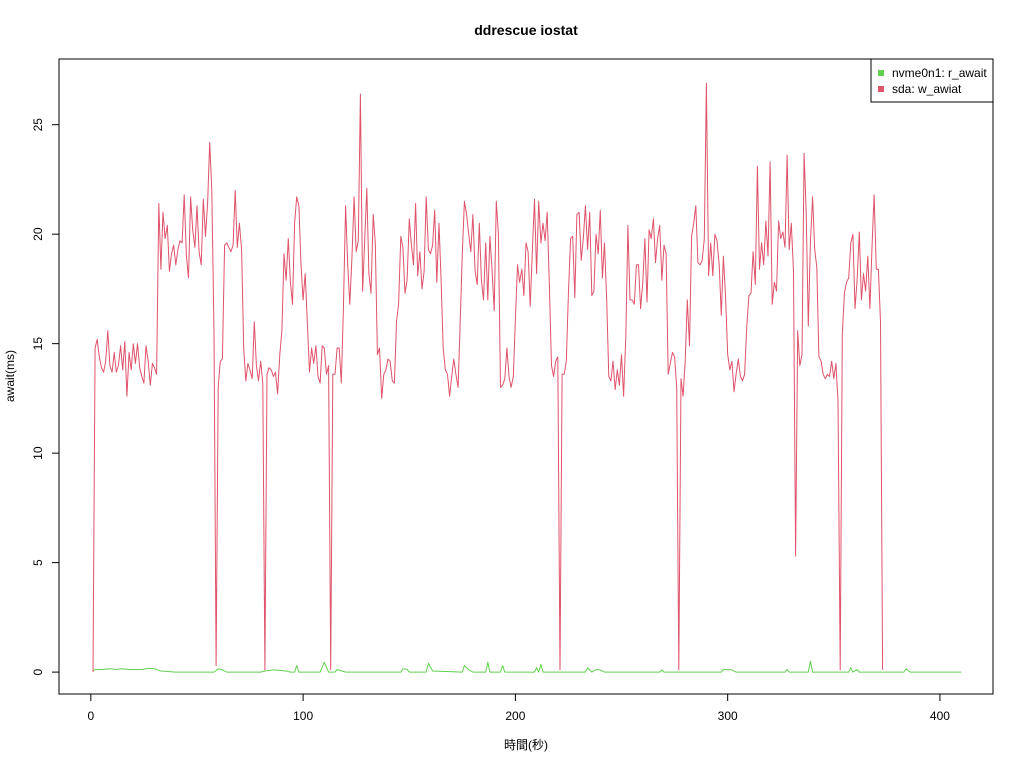  Describe the element at coordinates (526, 30) in the screenshot. I see `chart-title: ddrescue iostat` at that location.